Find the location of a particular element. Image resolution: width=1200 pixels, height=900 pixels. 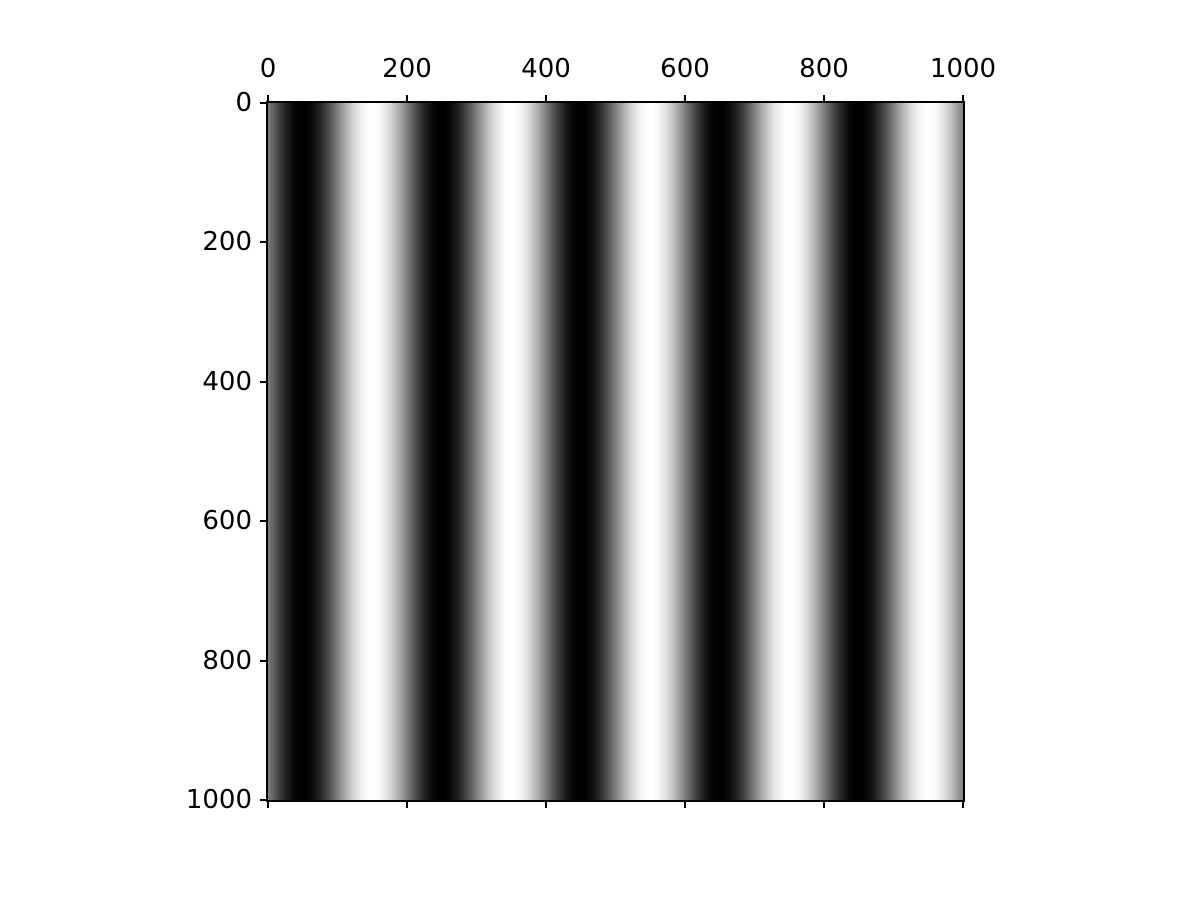

x-tick-label: 600 is located at coordinates (685, 69).